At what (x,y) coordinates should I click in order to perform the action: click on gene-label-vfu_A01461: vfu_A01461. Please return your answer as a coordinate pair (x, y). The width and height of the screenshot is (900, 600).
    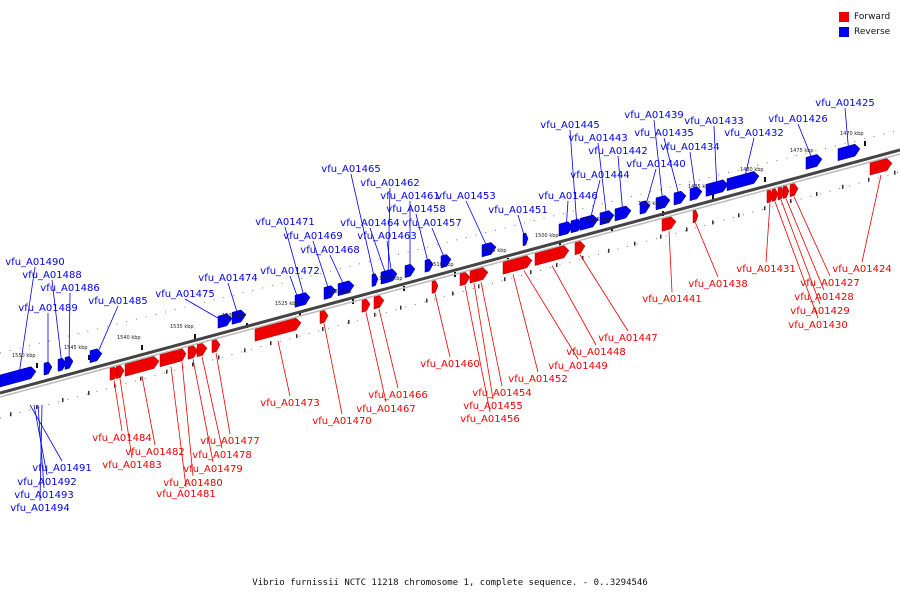
    Looking at the image, I should click on (409, 196).